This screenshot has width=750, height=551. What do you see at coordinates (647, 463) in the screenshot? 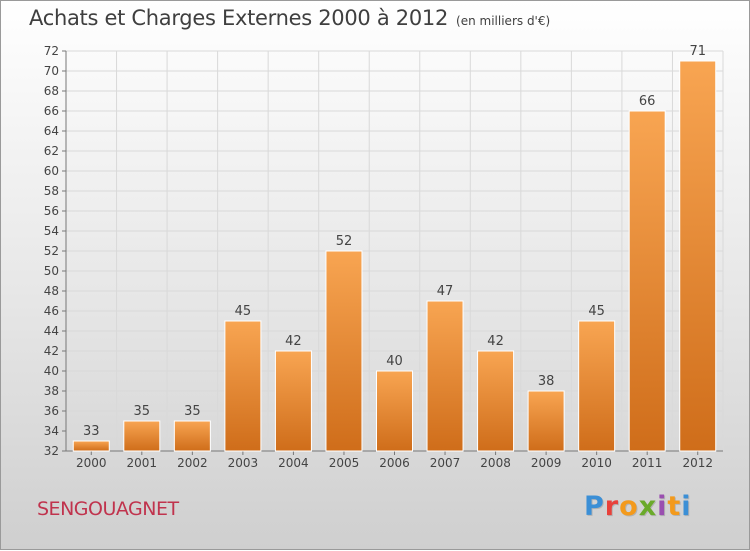
I see `x-tick-label: 2011` at bounding box center [647, 463].